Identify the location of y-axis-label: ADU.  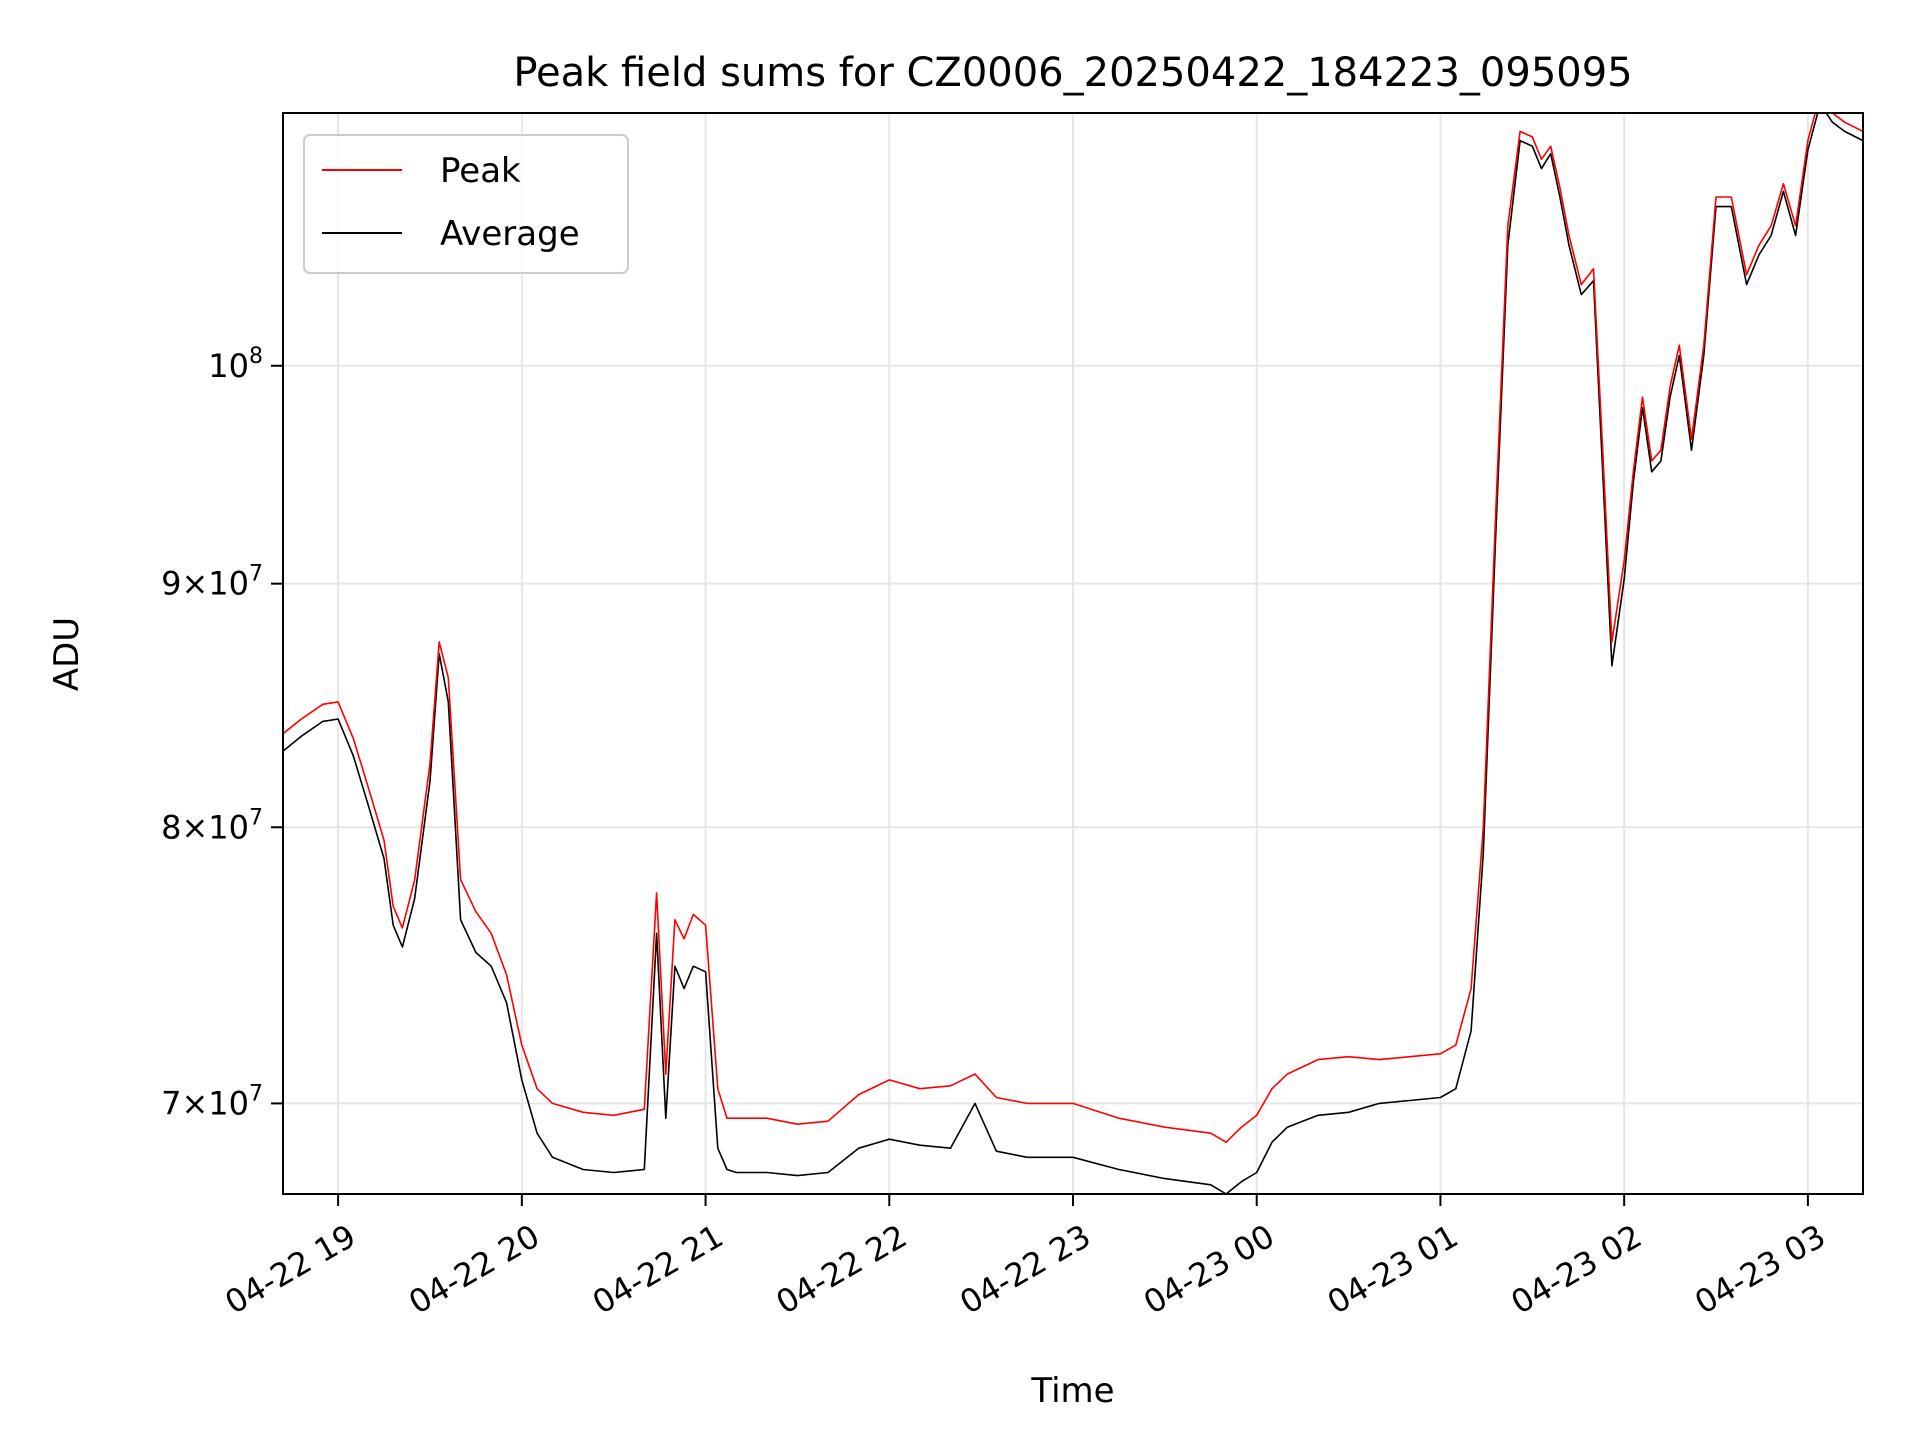
(67, 654).